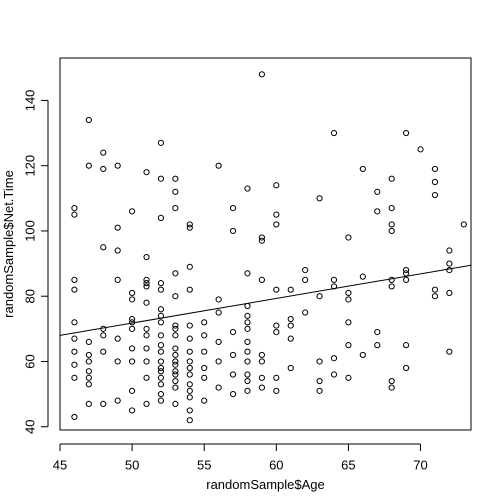  I want to click on x-tick-label: 65, so click(348, 465).